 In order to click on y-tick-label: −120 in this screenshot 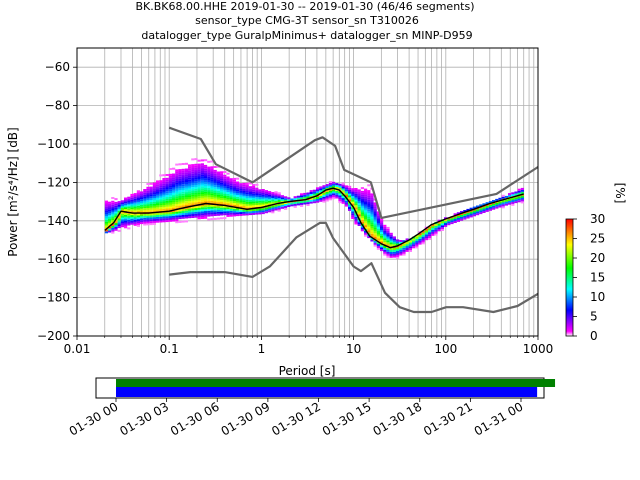, I will do `click(53, 182)`.